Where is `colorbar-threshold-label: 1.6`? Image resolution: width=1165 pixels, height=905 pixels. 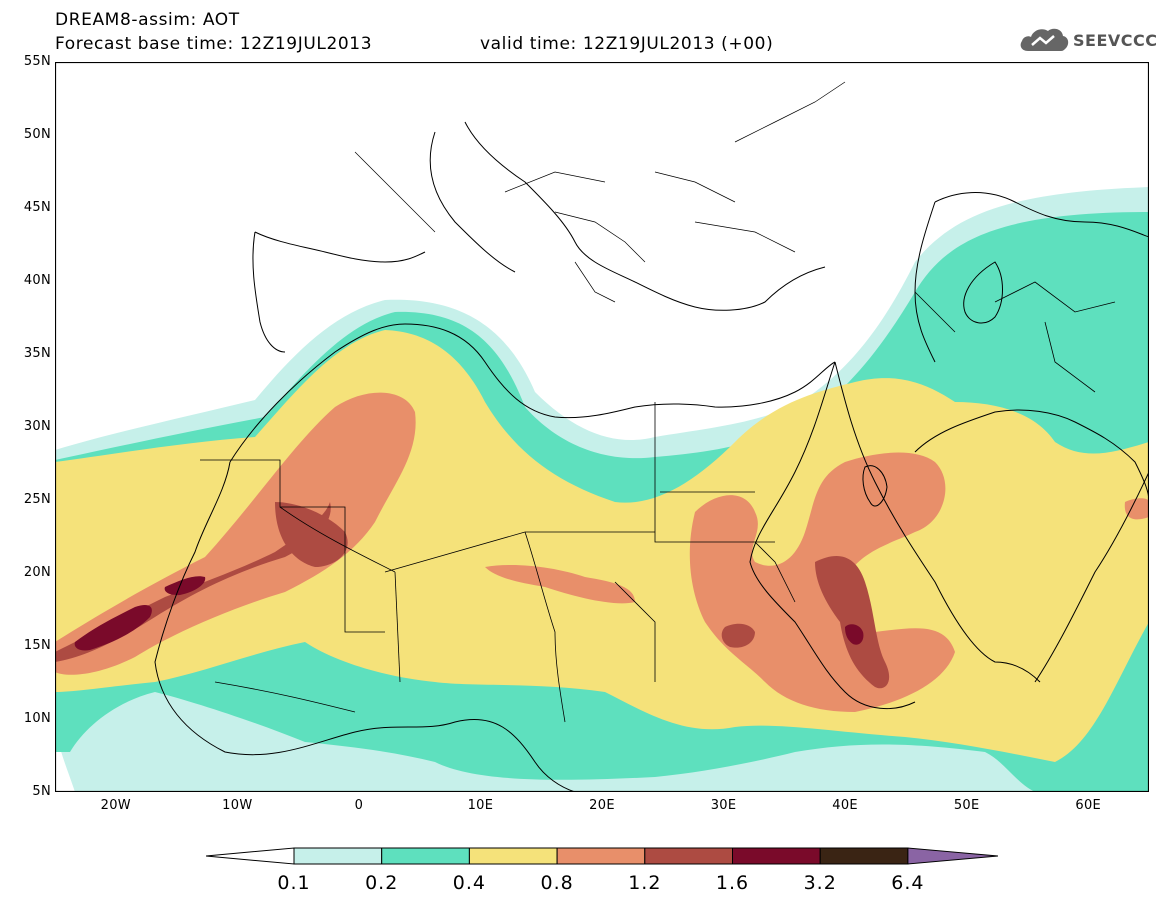 colorbar-threshold-label: 1.6 is located at coordinates (732, 883).